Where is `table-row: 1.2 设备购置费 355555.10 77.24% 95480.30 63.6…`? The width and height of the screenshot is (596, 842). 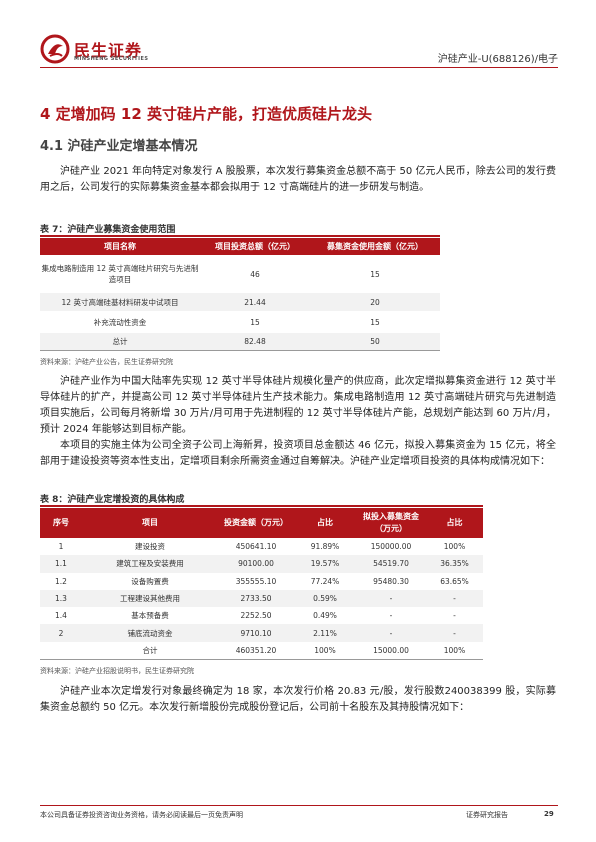 table-row: 1.2 设备购置费 355555.10 77.24% 95480.30 63.6… is located at coordinates (261, 581).